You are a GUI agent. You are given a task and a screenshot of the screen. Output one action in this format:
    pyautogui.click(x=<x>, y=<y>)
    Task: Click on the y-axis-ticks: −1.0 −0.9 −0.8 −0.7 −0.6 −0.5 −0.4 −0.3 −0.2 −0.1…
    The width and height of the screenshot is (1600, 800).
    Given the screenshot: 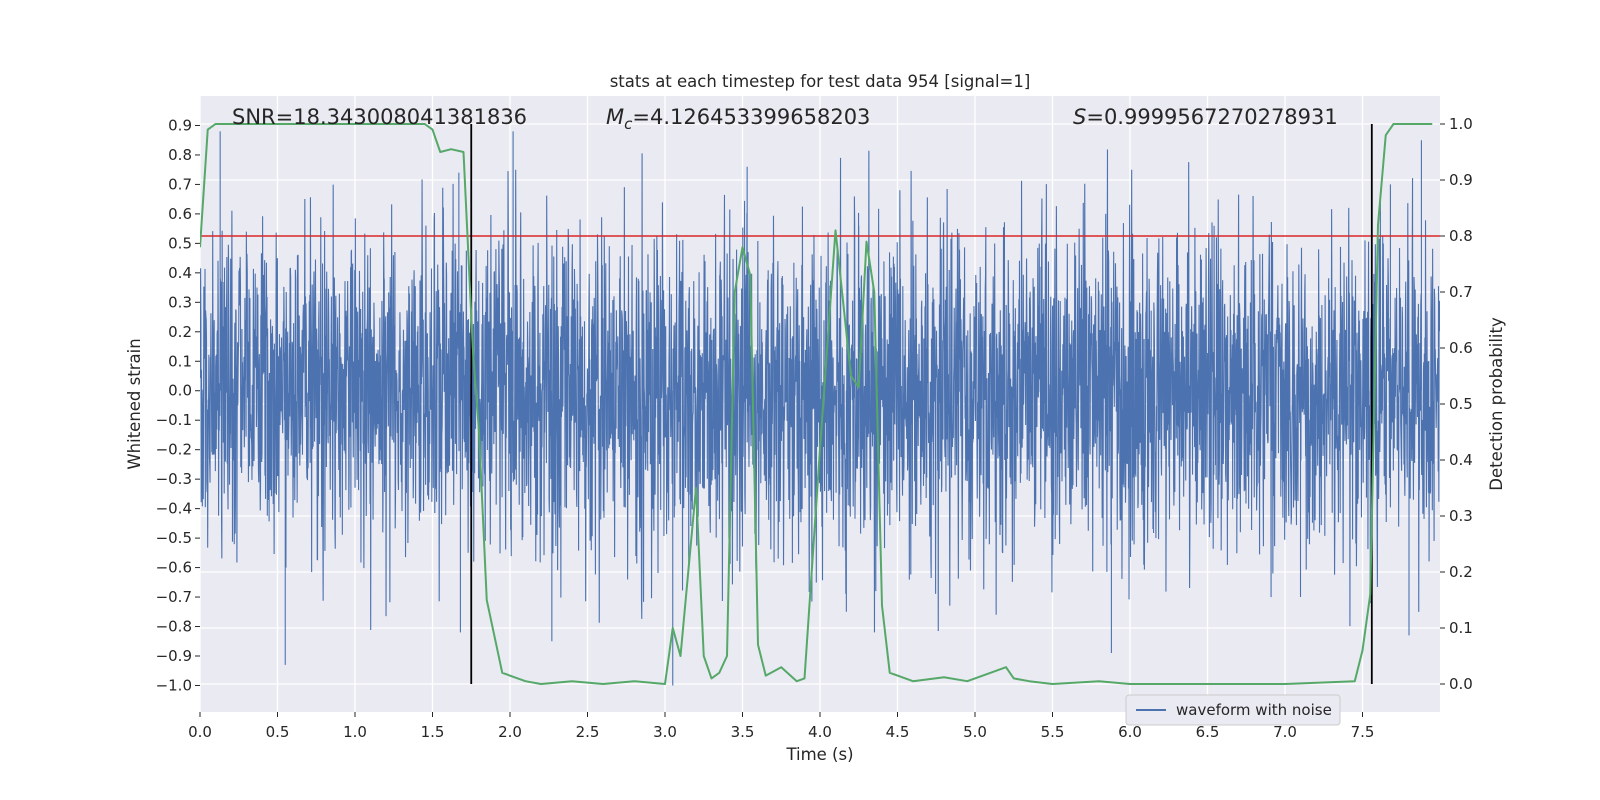 What is the action you would take?
    pyautogui.click(x=178, y=405)
    